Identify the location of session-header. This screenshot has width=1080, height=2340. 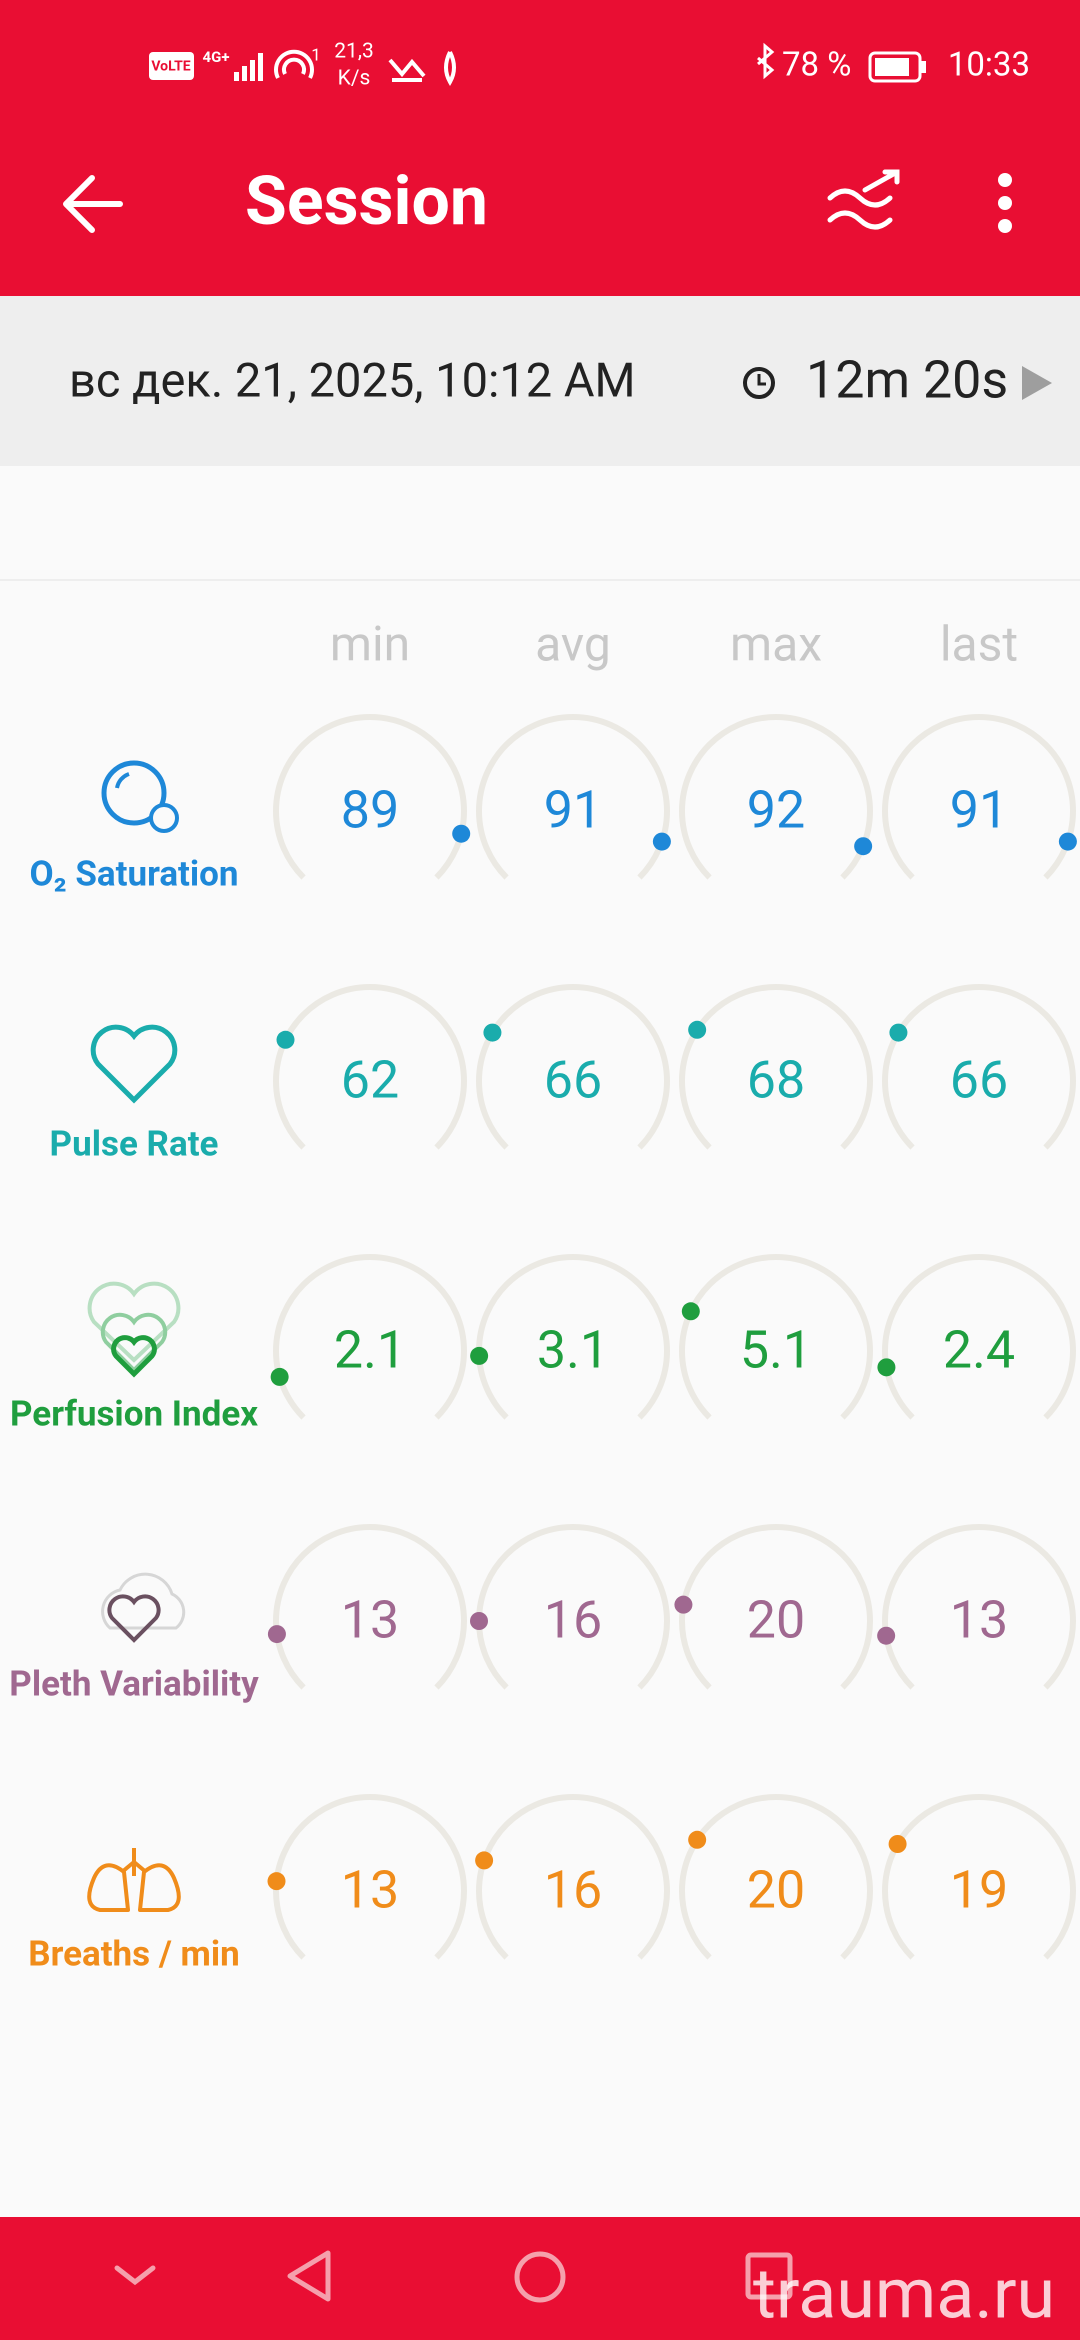
(540, 381).